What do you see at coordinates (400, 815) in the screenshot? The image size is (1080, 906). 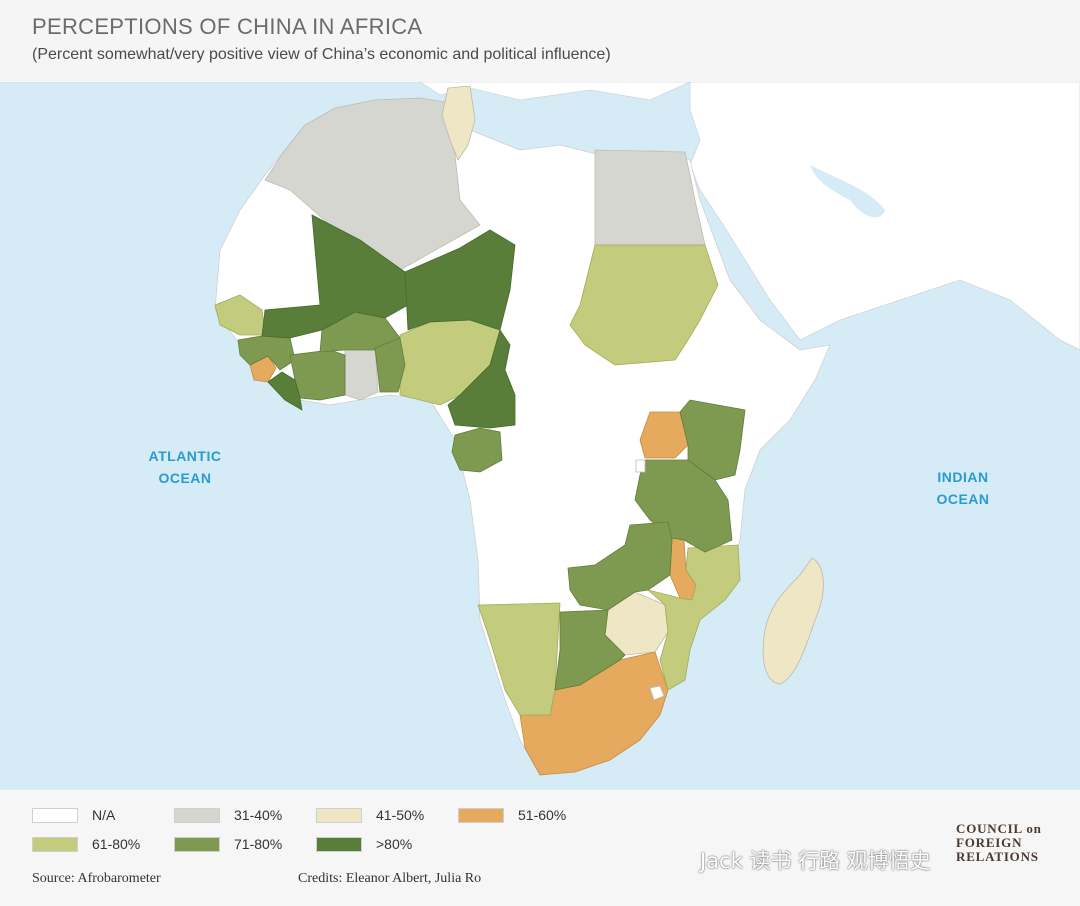 I see `legend-label-41-50: 41-50%` at bounding box center [400, 815].